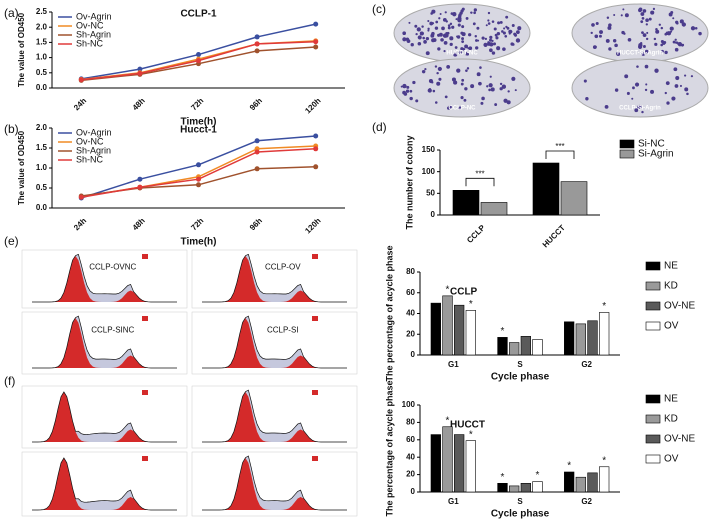  Describe the element at coordinates (453, 501) in the screenshot. I see `x-tick-label: G1` at that location.